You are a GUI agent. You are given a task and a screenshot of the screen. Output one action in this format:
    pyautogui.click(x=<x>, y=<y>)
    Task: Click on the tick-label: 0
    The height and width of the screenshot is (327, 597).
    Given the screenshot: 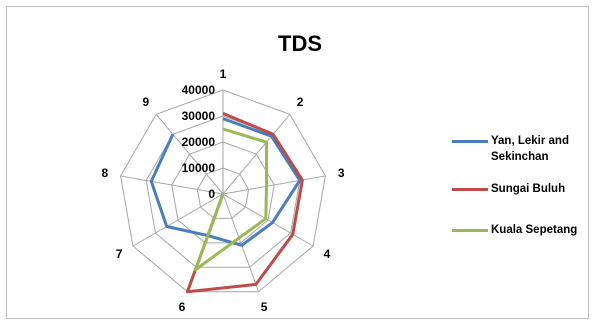 What is the action you would take?
    pyautogui.click(x=211, y=194)
    